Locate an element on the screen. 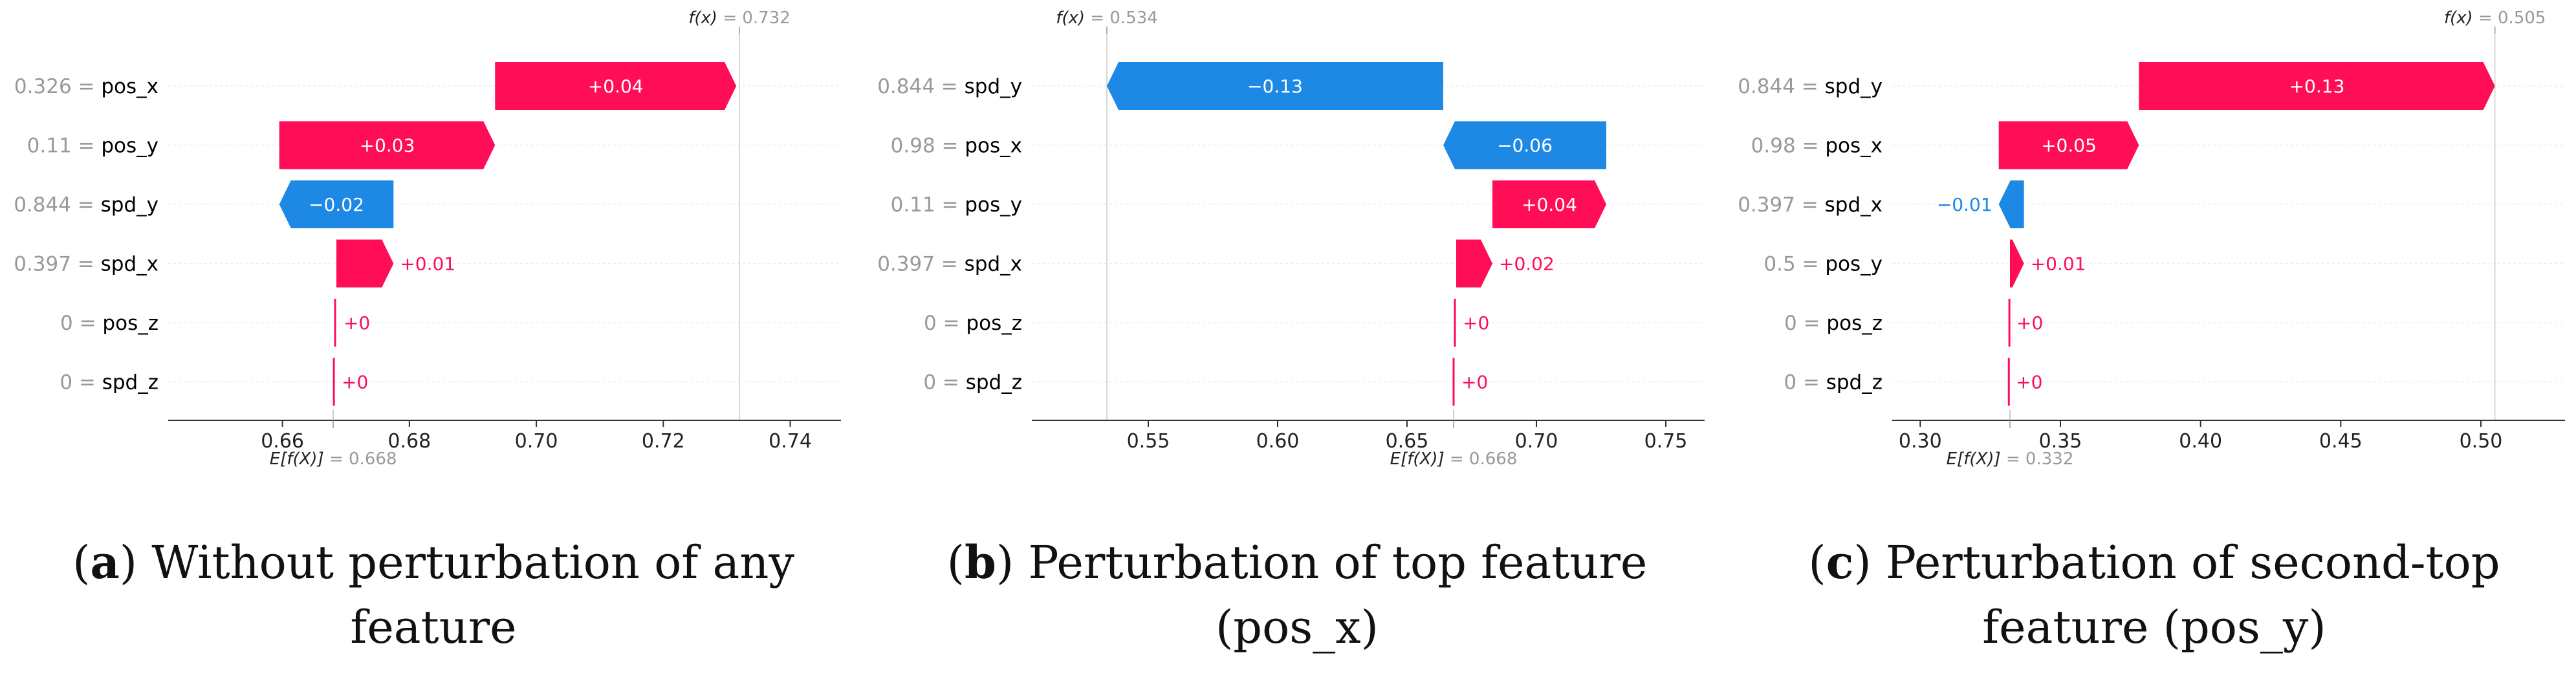 This screenshot has height=679, width=2576. contribution-label: −0.02 is located at coordinates (336, 204).